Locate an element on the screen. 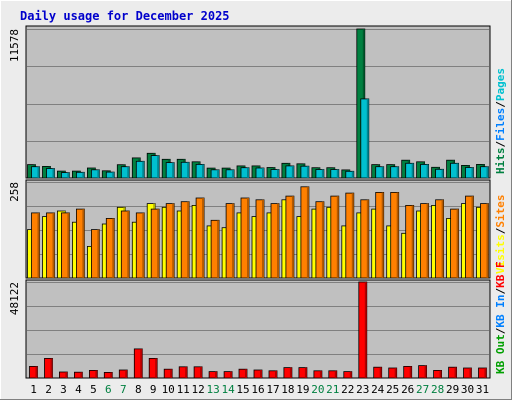 This screenshot has height=405, width=512. x-tick-label-day-17: 17 is located at coordinates (272, 389).